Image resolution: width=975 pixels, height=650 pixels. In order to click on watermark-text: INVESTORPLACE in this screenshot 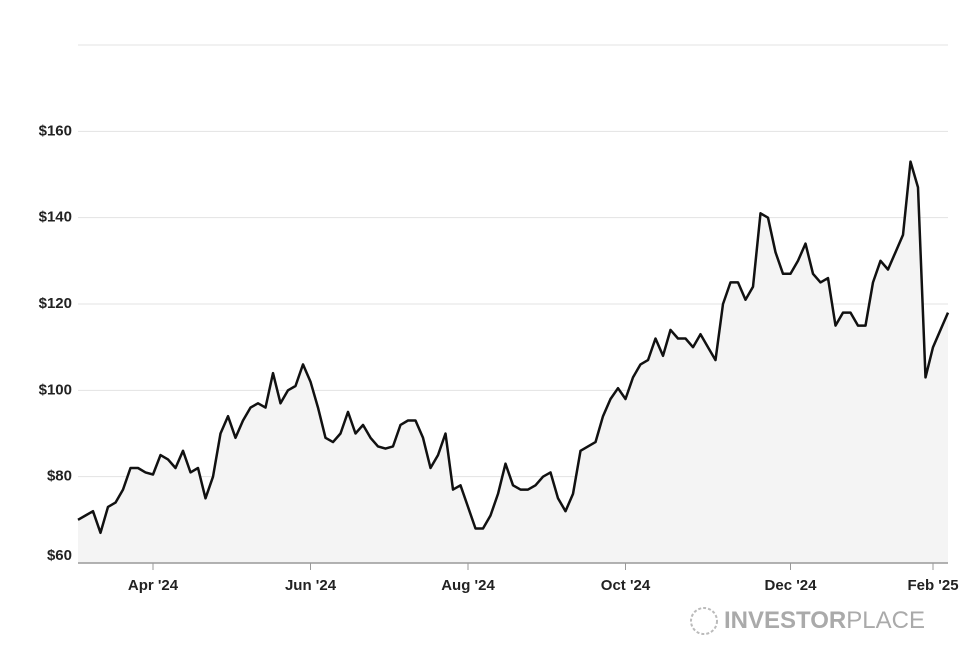, I will do `click(824, 620)`.